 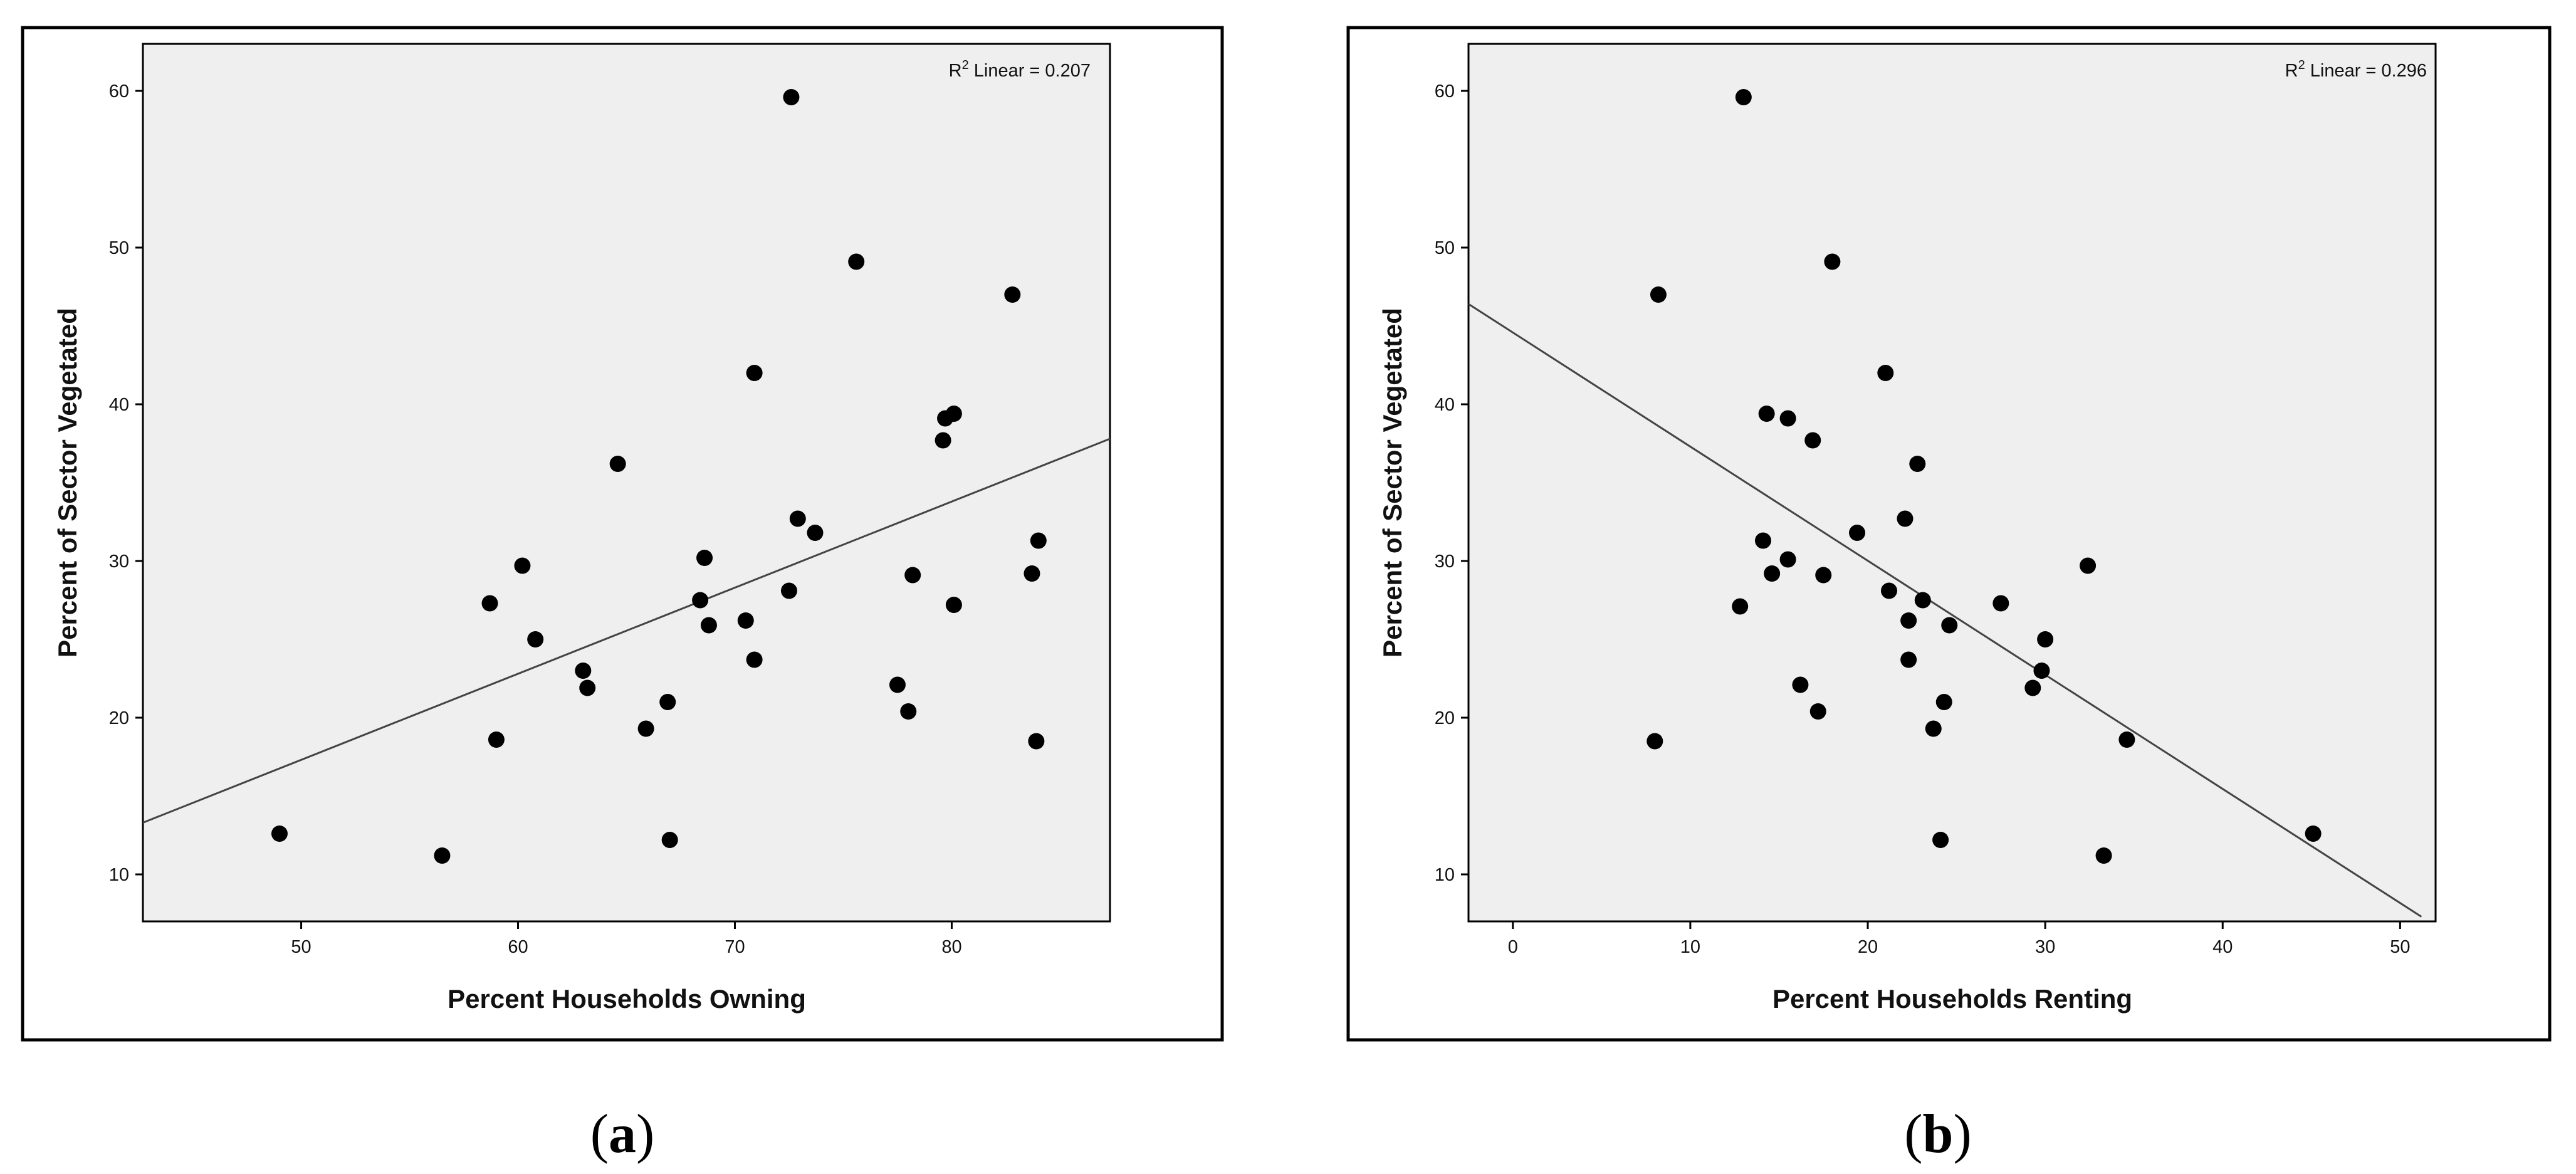 What do you see at coordinates (1452, 483) in the screenshot?
I see `panel-b-y-ticks: 10 20 30 40 50 60` at bounding box center [1452, 483].